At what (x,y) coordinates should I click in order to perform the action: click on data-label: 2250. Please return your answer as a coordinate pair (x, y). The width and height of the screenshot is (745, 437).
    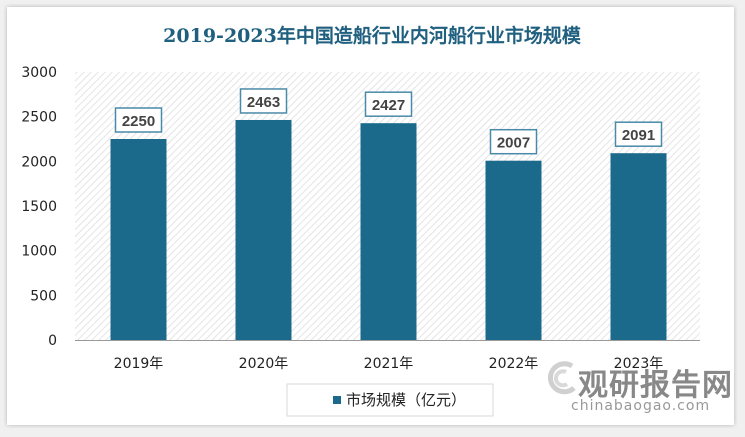
    Looking at the image, I should click on (138, 121).